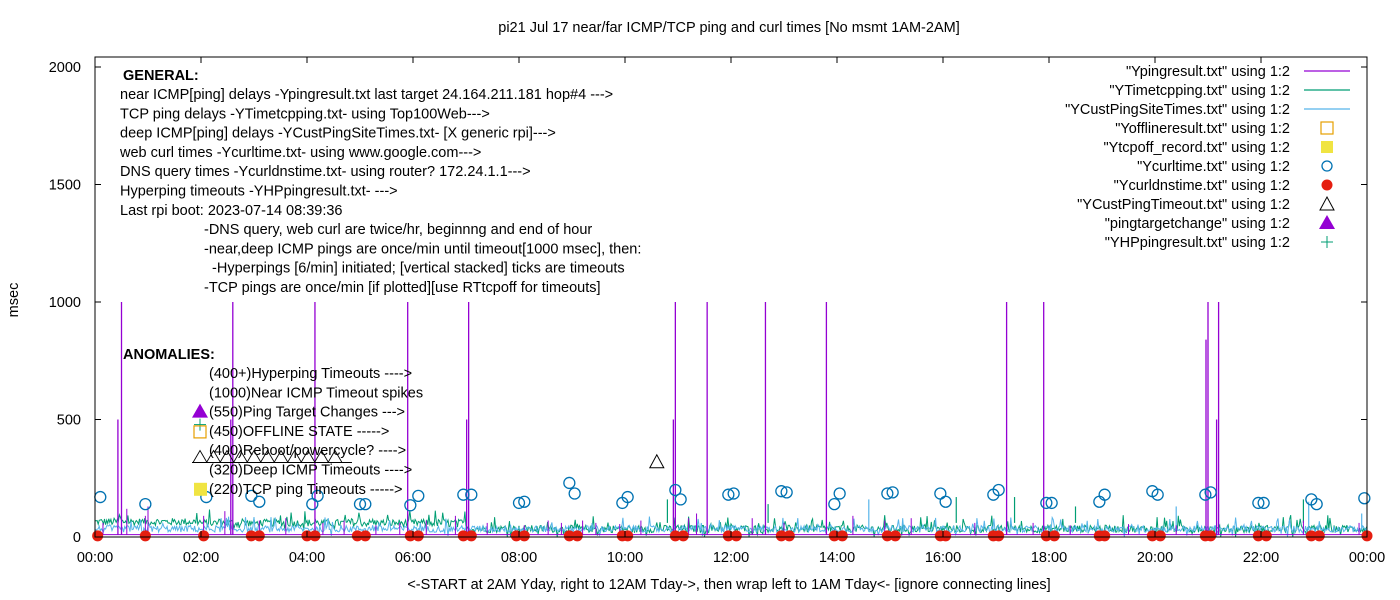 The height and width of the screenshot is (600, 1400). Describe the element at coordinates (1202, 186) in the screenshot. I see `legend-label: "Ycurldnstime.txt" using 1:2` at that location.